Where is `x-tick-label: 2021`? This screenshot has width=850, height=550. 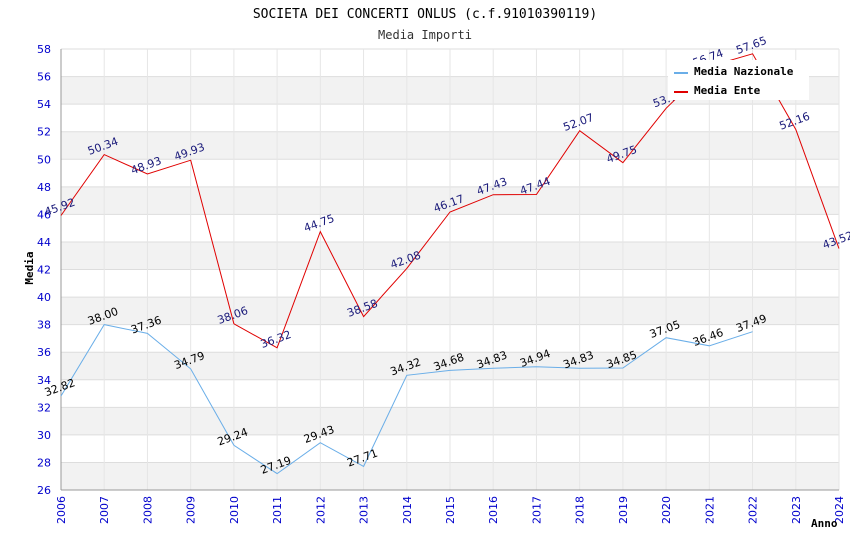
x-tick-label: 2021 is located at coordinates (709, 510).